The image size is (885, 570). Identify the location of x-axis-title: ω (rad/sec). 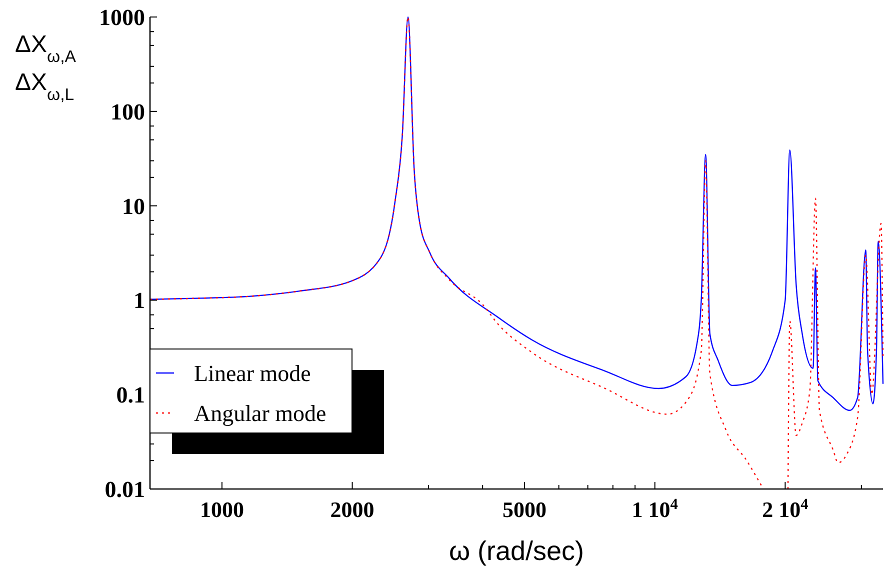
(516, 551).